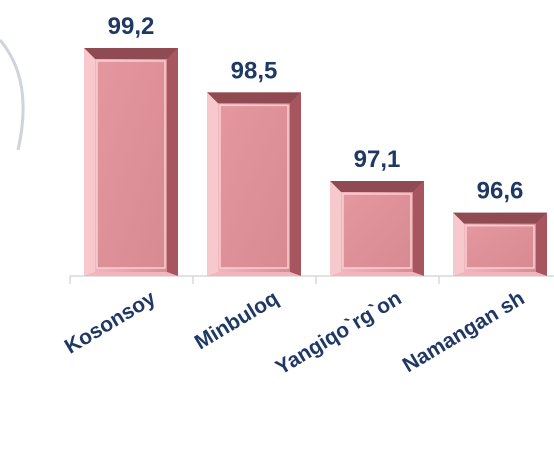 This screenshot has height=468, width=554. I want to click on value-label: 99,2, so click(131, 26).